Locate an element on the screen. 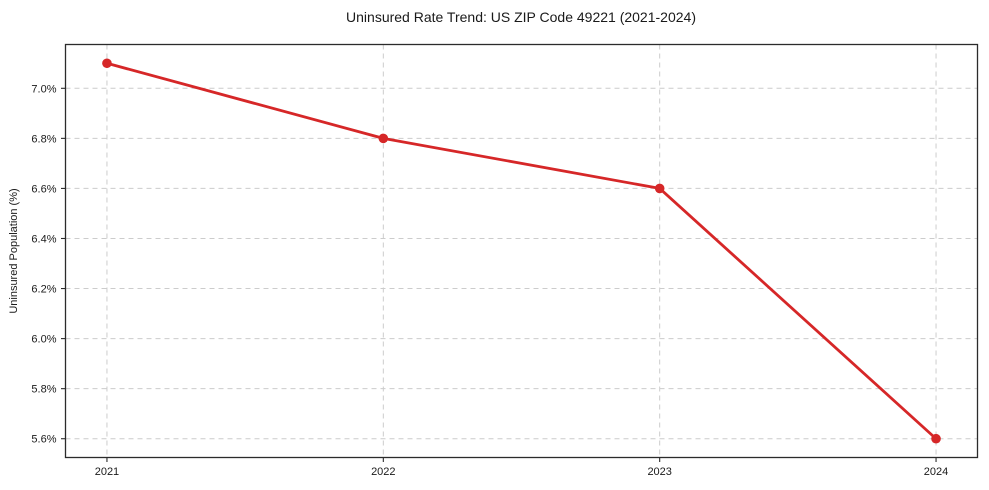 Image resolution: width=989 pixels, height=490 pixels. x-tick-label: 2023 is located at coordinates (659, 472).